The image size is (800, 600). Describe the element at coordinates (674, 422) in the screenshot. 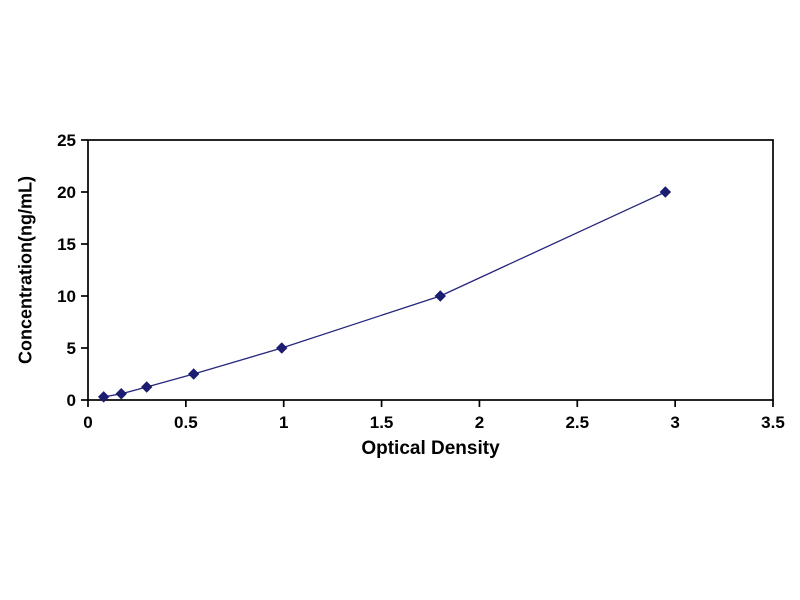

I see `x-tick-label: 3` at that location.